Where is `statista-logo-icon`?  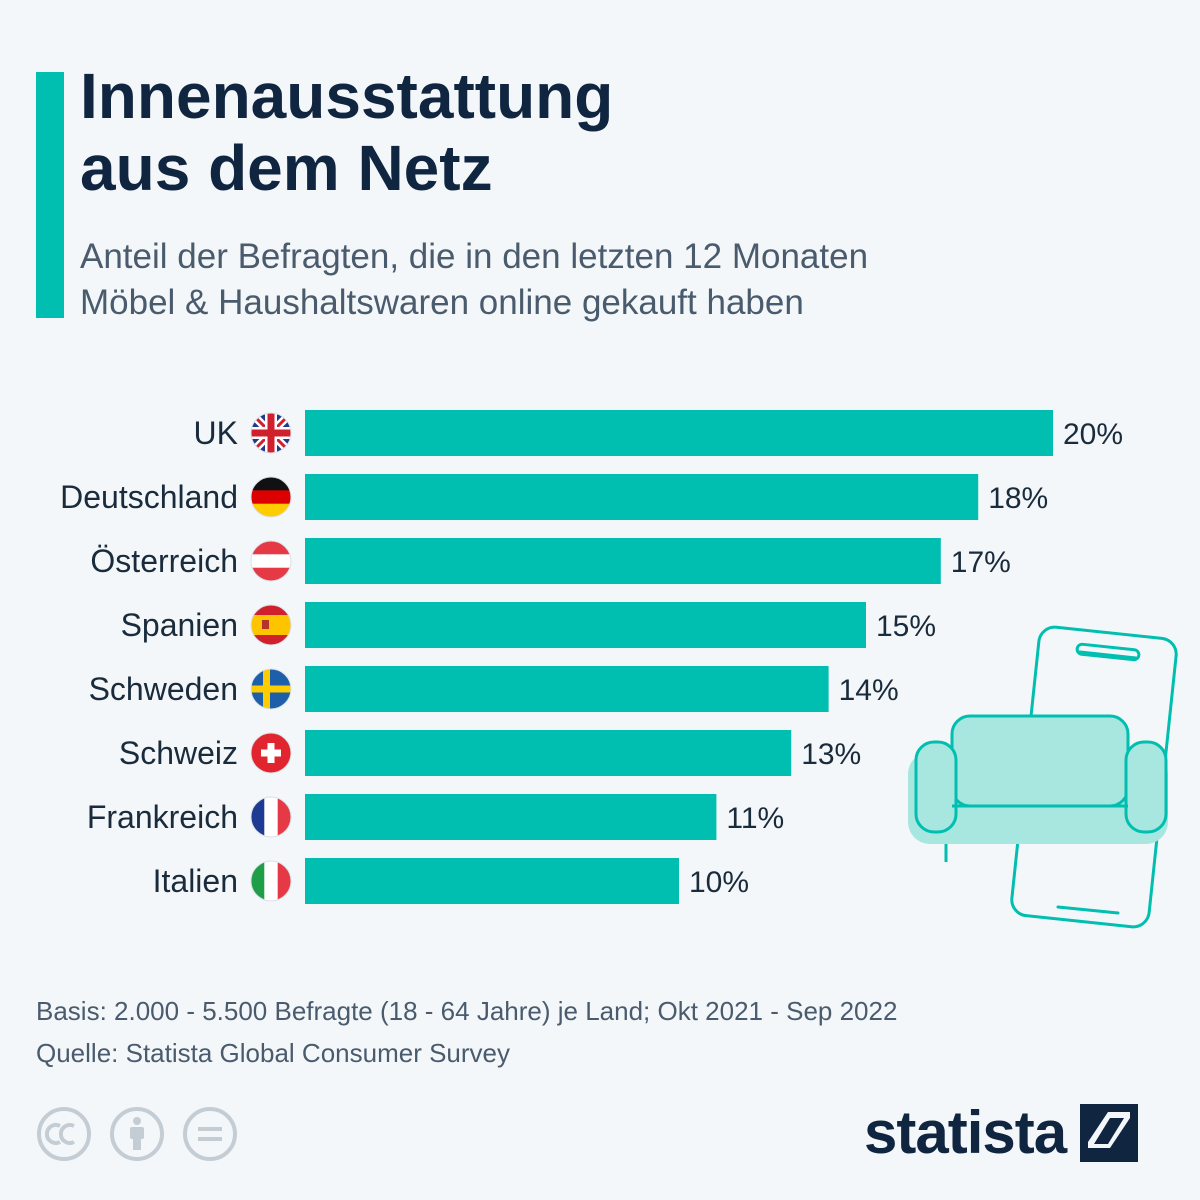
statista-logo-icon is located at coordinates (1109, 1133).